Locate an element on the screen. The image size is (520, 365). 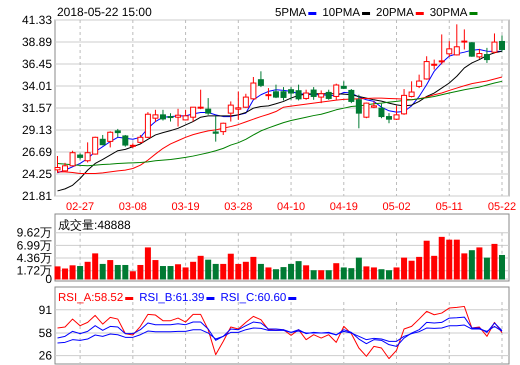
y-tick-label: 6.99万 is located at coordinates (34, 245).